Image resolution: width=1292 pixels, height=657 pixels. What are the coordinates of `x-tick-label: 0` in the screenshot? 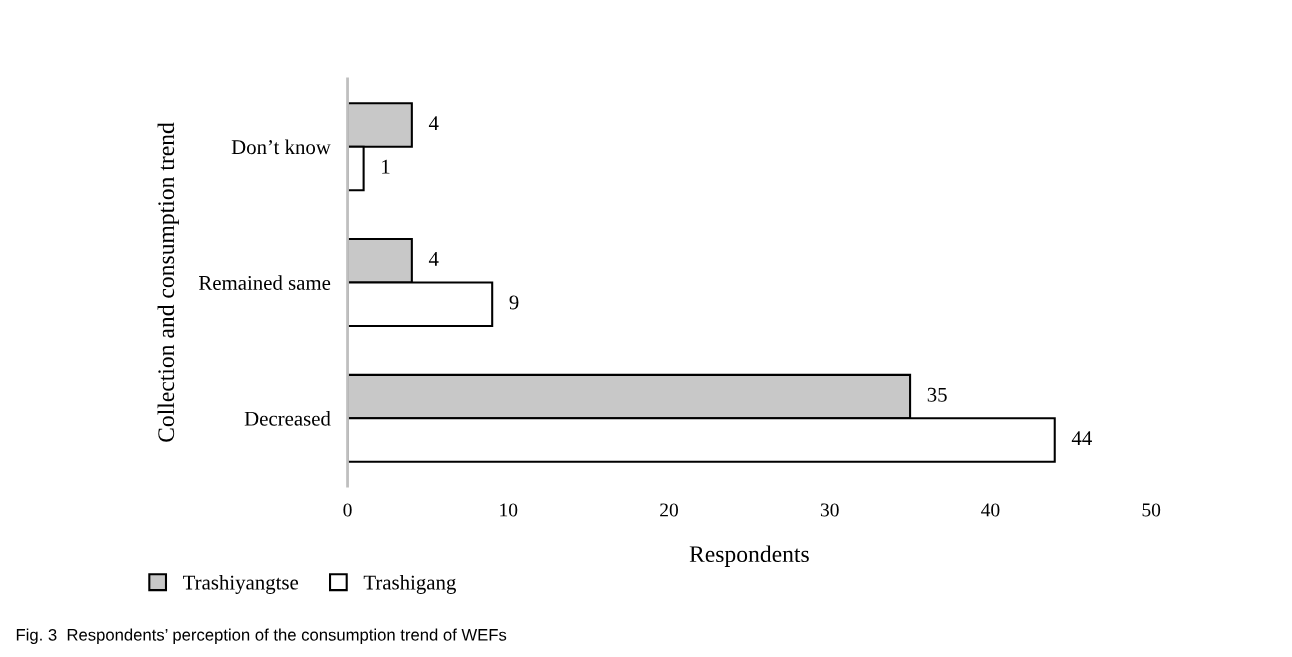 It's located at (347, 510).